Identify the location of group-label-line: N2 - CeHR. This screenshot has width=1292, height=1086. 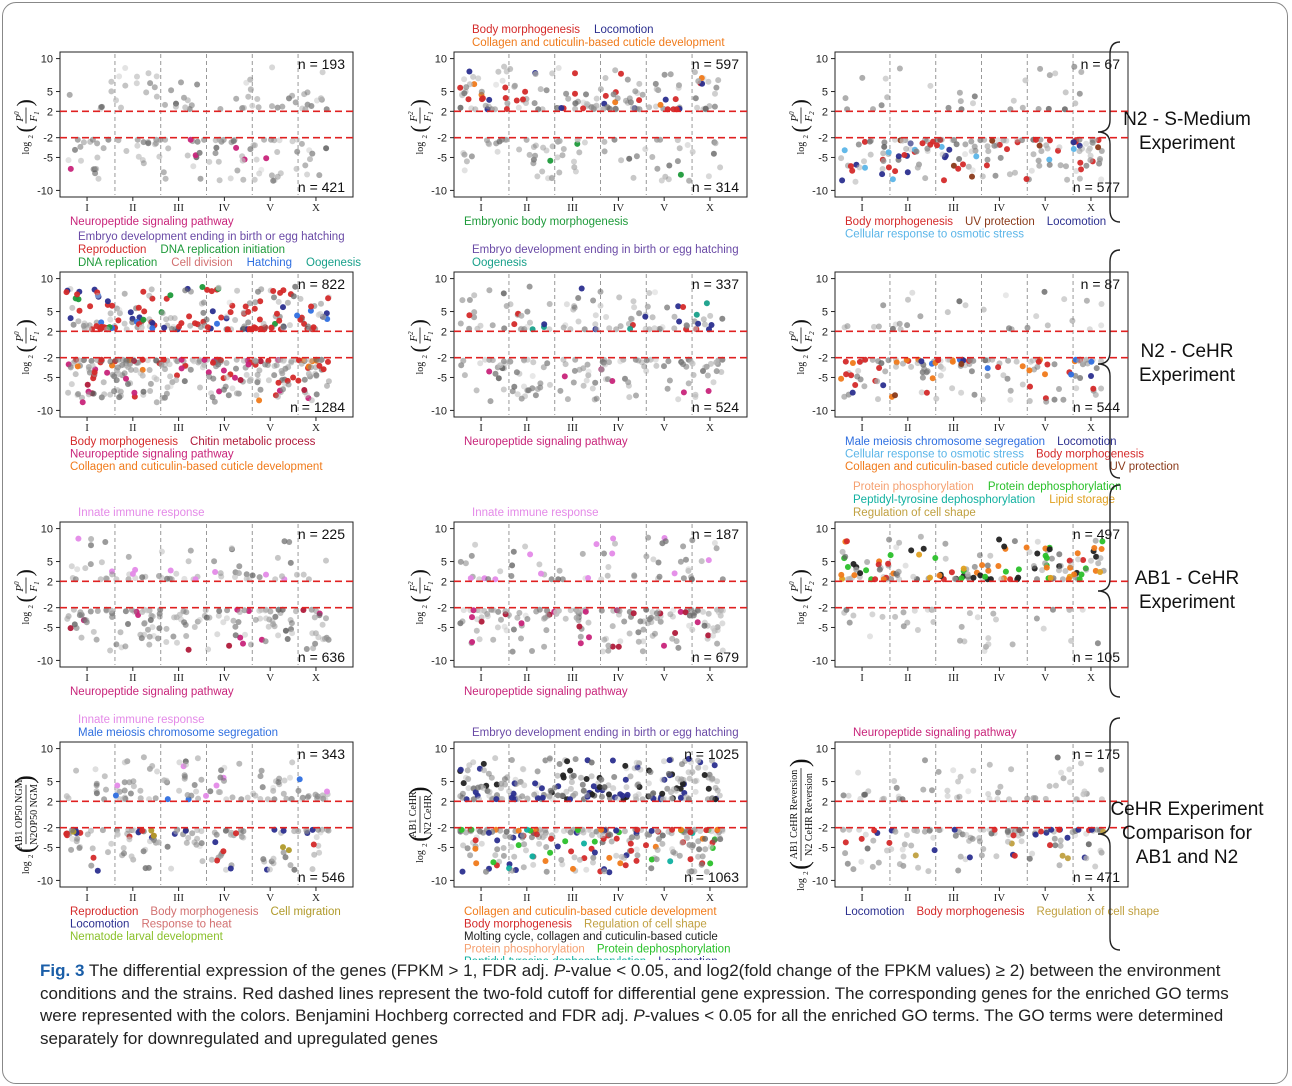
(1187, 351).